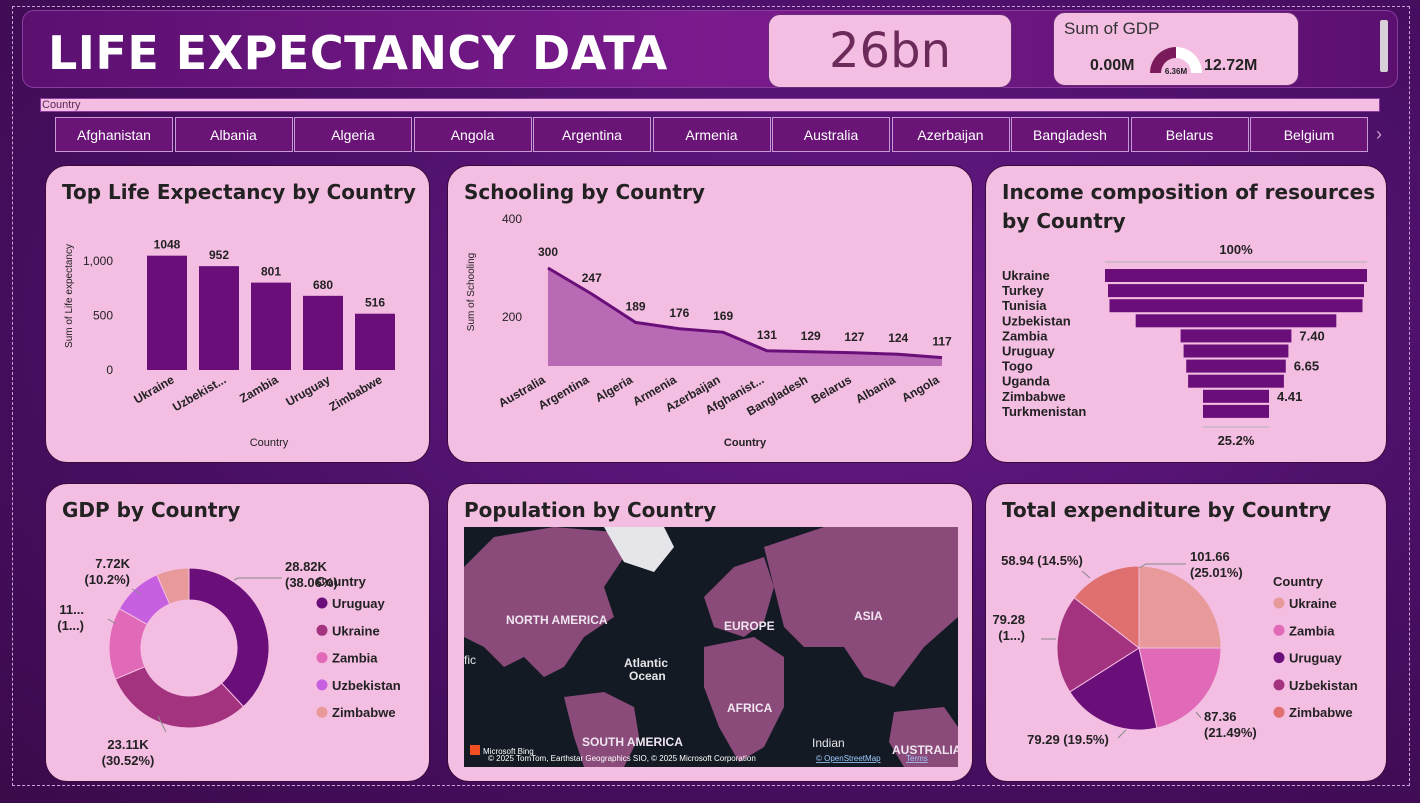  Describe the element at coordinates (890, 51) in the screenshot. I see `kpi-card: 26bn` at that location.